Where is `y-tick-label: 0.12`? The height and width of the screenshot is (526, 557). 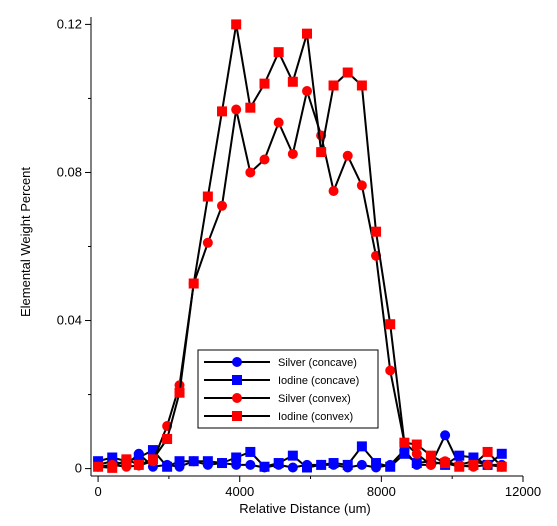 y-tick-label: 0.12 is located at coordinates (69, 23).